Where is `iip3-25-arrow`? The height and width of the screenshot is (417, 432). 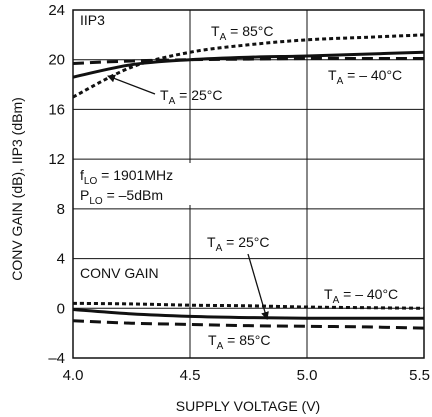
iip3-25-arrow is located at coordinates (131, 84).